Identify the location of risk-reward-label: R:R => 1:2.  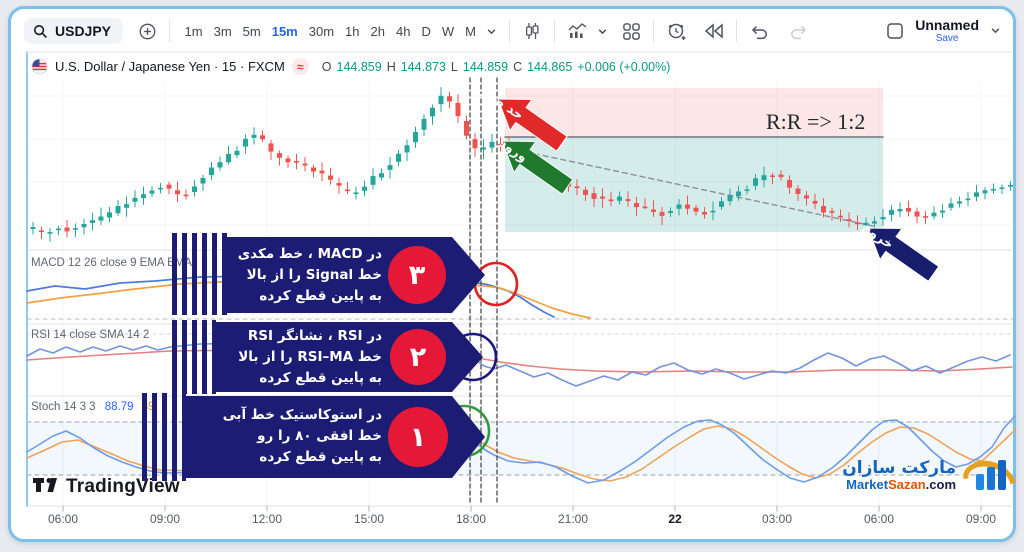
(816, 121).